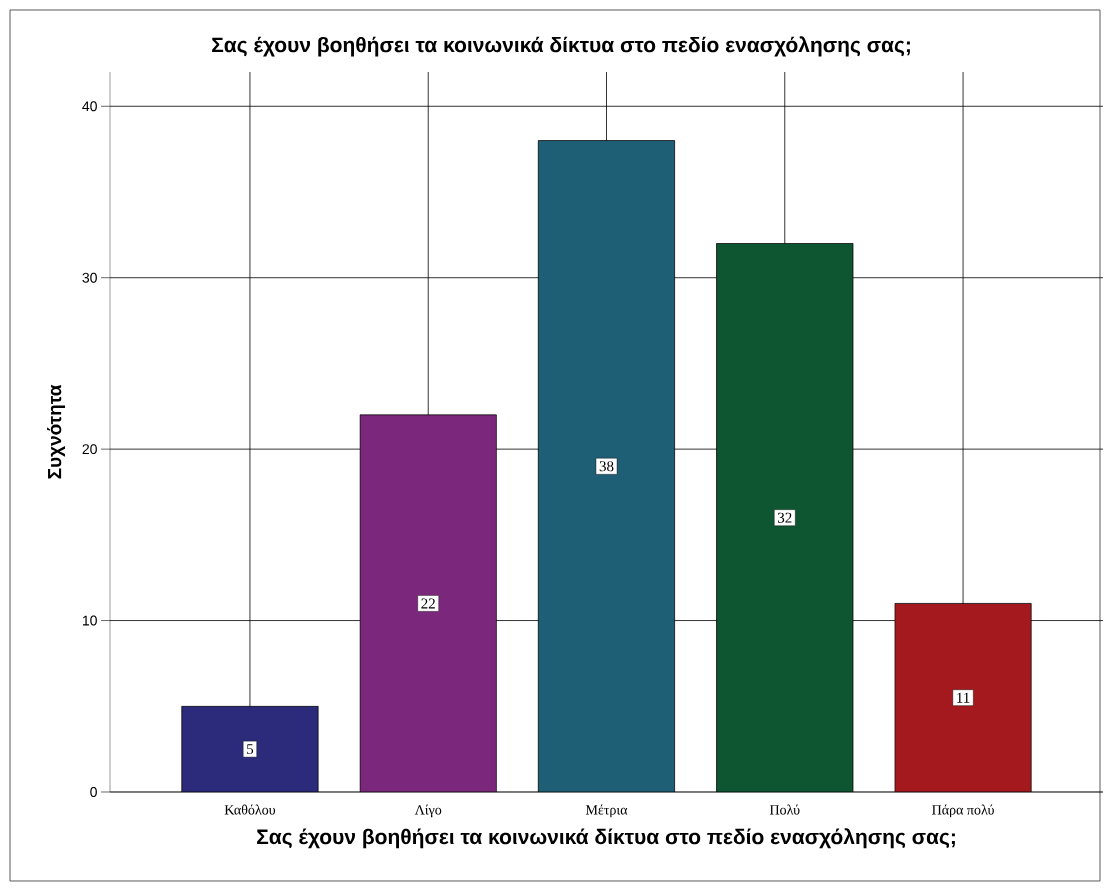  What do you see at coordinates (89, 106) in the screenshot?
I see `y-tick-label: 40` at bounding box center [89, 106].